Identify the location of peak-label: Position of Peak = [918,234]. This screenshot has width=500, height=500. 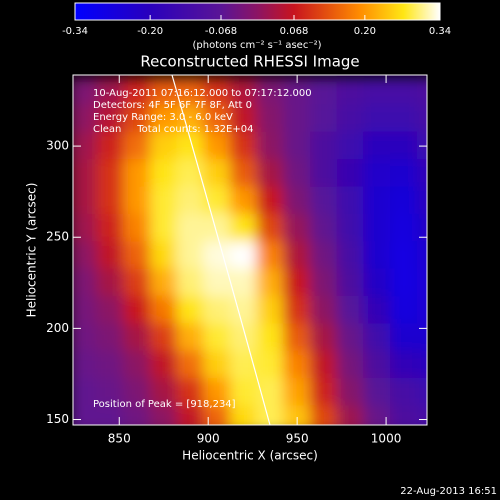
(164, 404).